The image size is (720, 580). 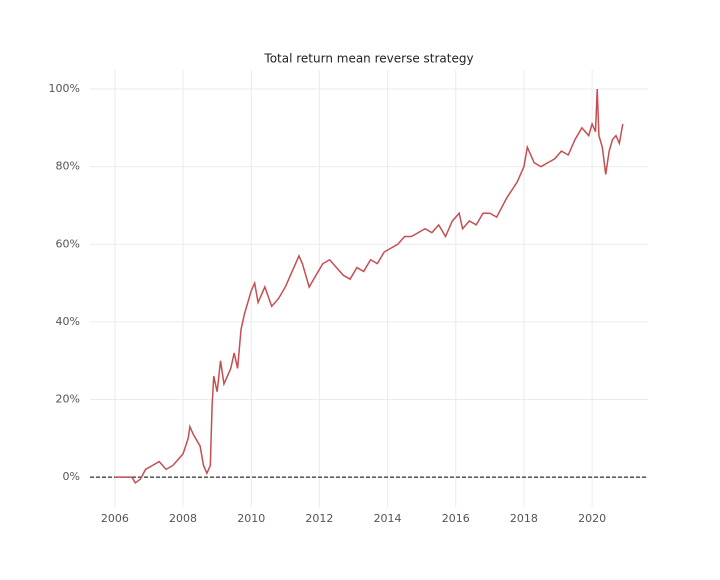 What do you see at coordinates (68, 166) in the screenshot?
I see `y-tick-label: 80%` at bounding box center [68, 166].